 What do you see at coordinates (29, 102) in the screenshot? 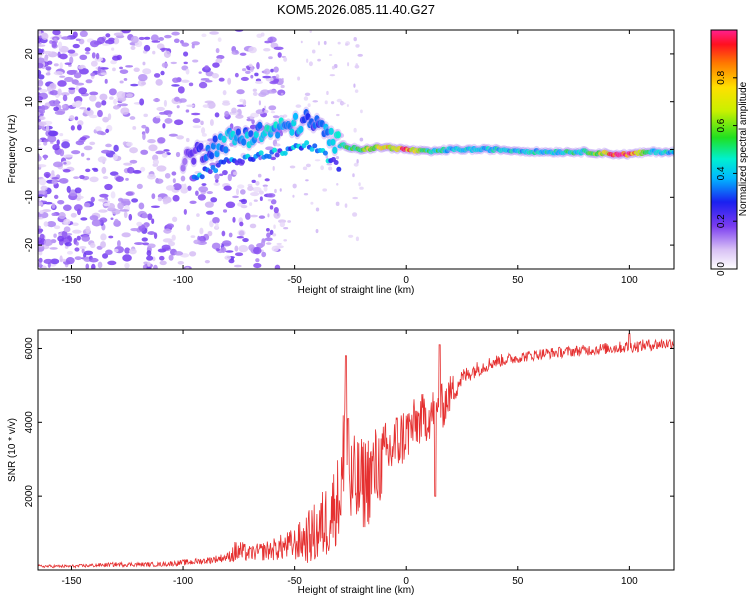
I see `spectrogram-y-tick-label: 10` at bounding box center [29, 102].